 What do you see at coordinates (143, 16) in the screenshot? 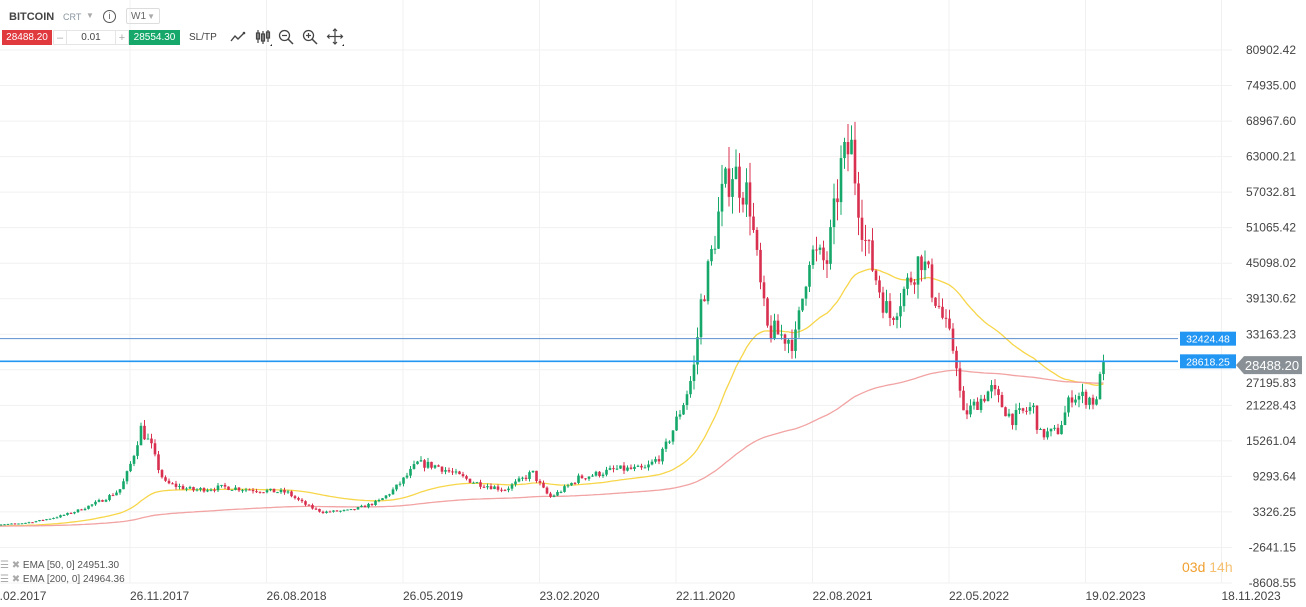
I see `timeframe-select: W1 ▼` at bounding box center [143, 16].